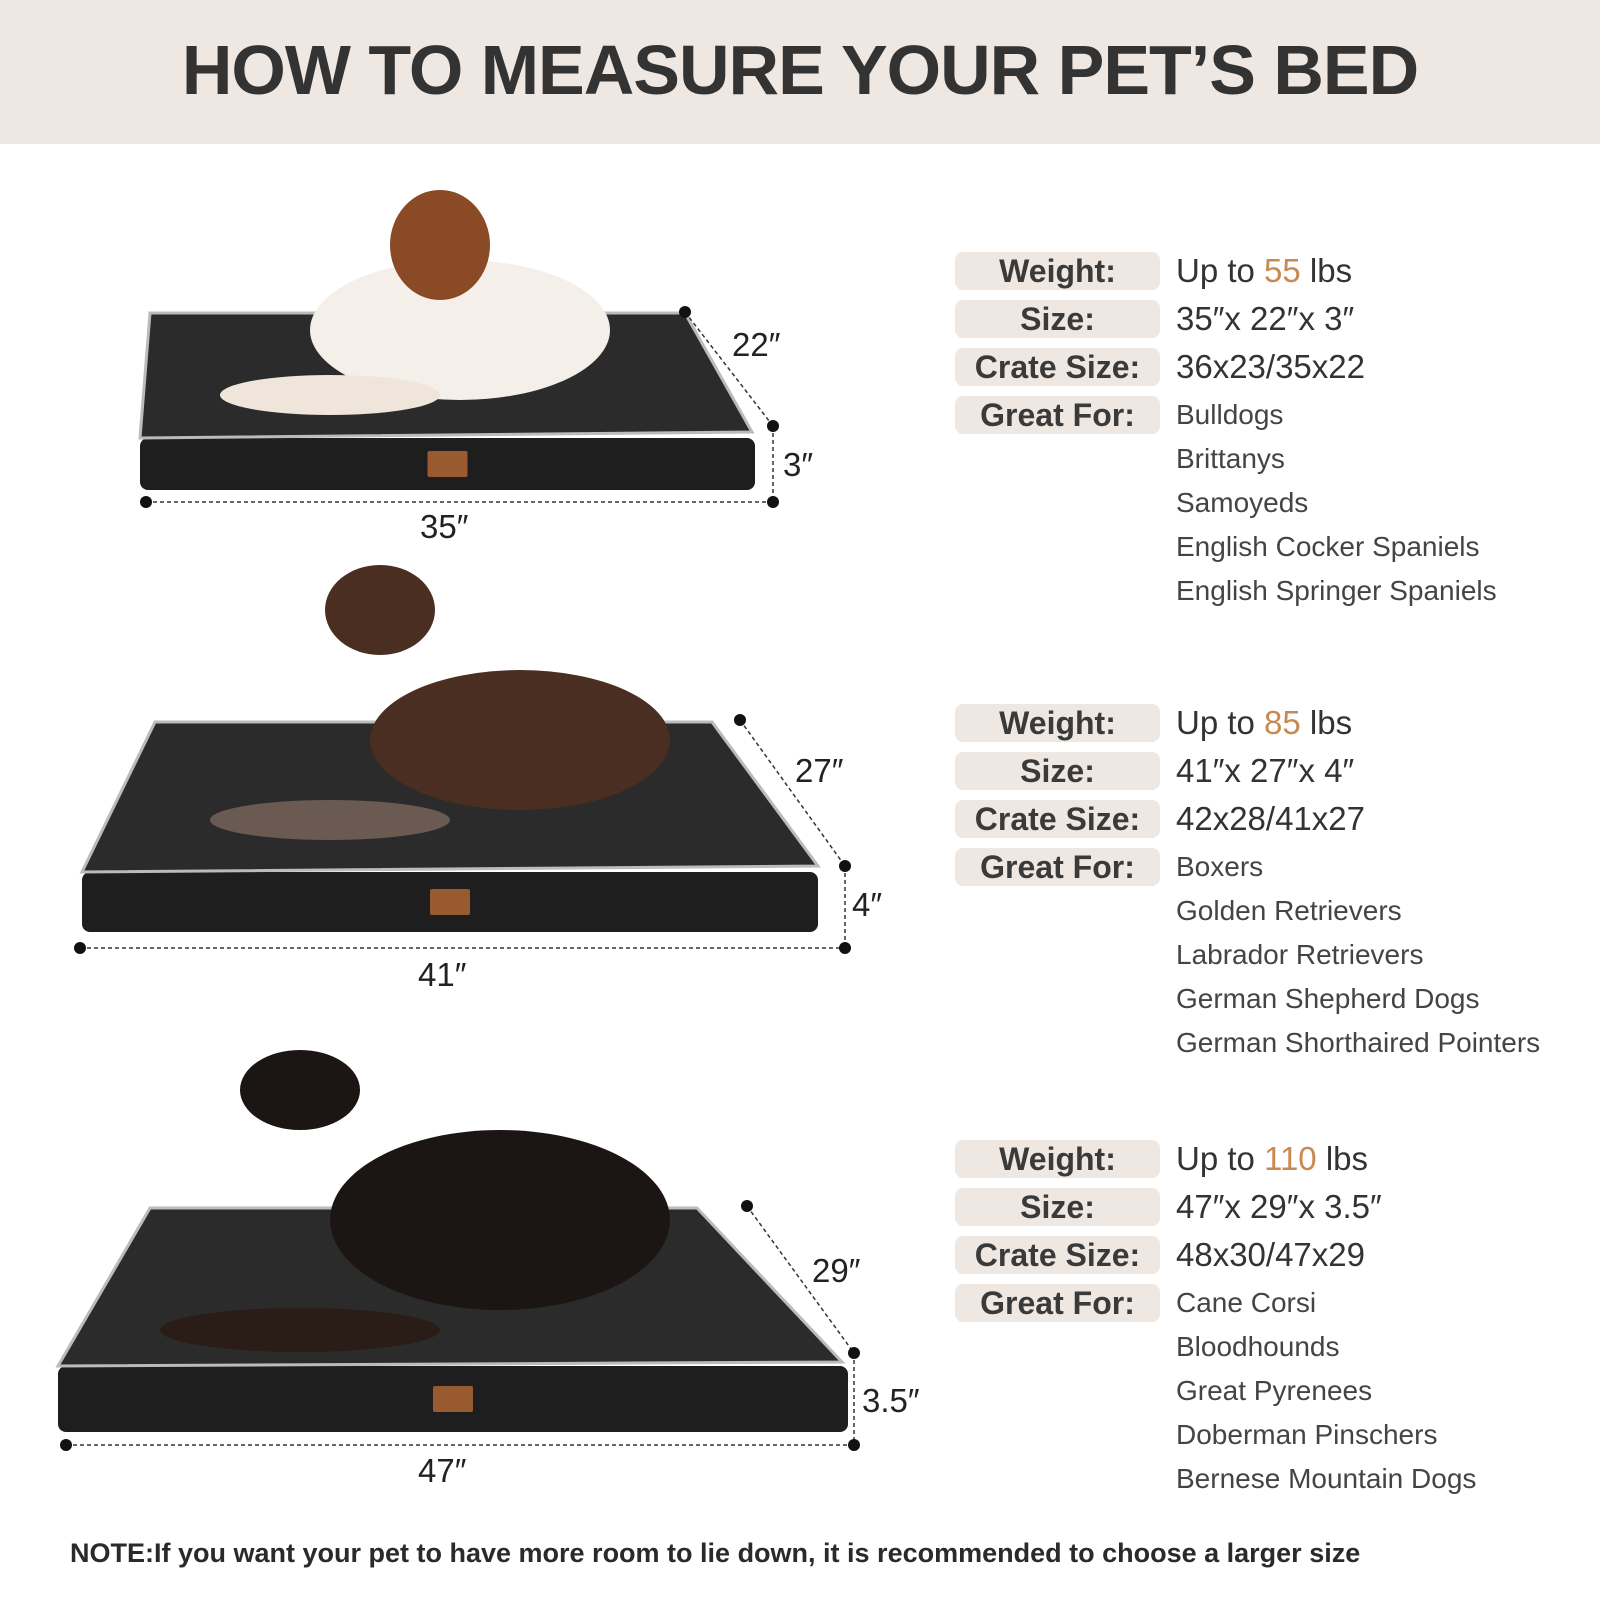 This screenshot has height=1600, width=1600. What do you see at coordinates (1290, 1158) in the screenshot?
I see `weight-number: 110` at bounding box center [1290, 1158].